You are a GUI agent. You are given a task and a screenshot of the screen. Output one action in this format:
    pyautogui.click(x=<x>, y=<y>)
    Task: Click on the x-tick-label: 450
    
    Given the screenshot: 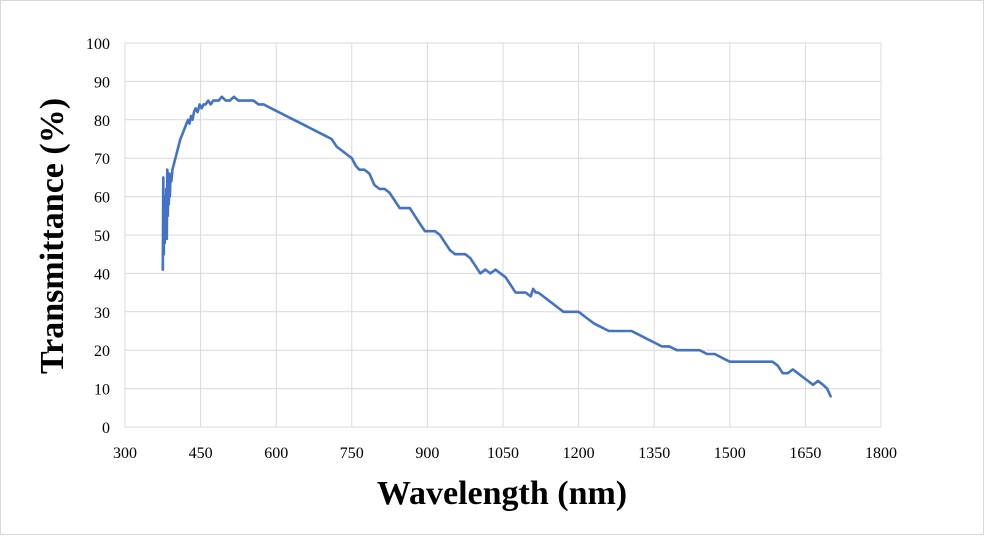 What is the action you would take?
    pyautogui.click(x=201, y=453)
    